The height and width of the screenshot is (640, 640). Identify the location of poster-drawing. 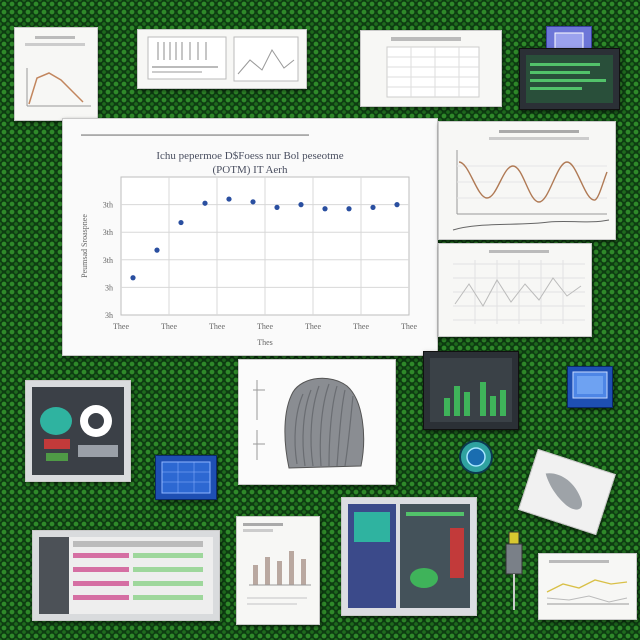
(409, 556).